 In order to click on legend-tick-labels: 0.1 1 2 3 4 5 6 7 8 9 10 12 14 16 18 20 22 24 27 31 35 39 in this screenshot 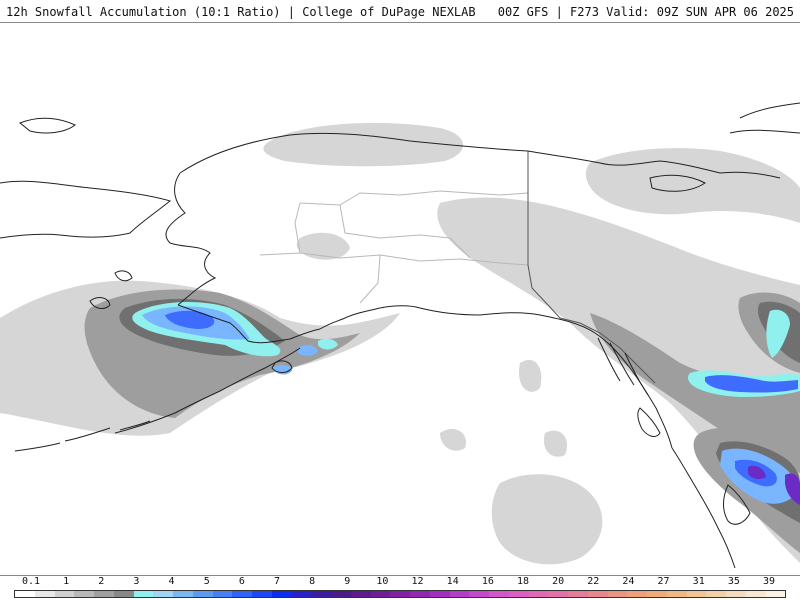, I will do `click(400, 582)`.